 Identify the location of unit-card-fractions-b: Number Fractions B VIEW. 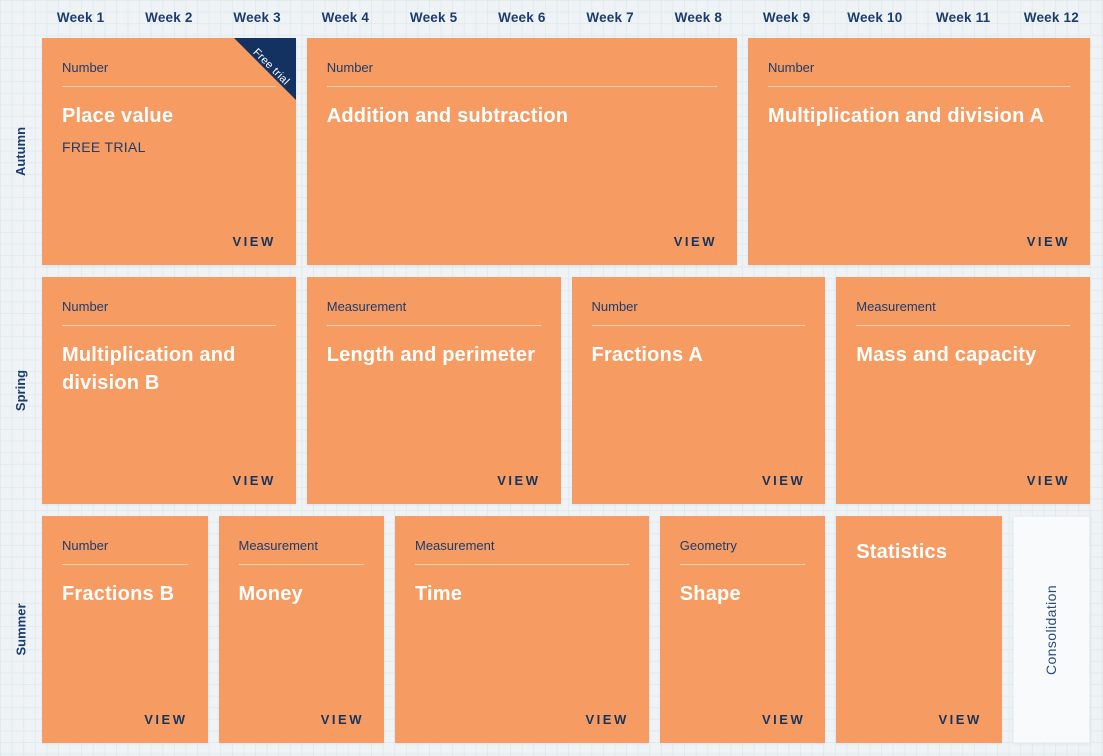
(125, 629).